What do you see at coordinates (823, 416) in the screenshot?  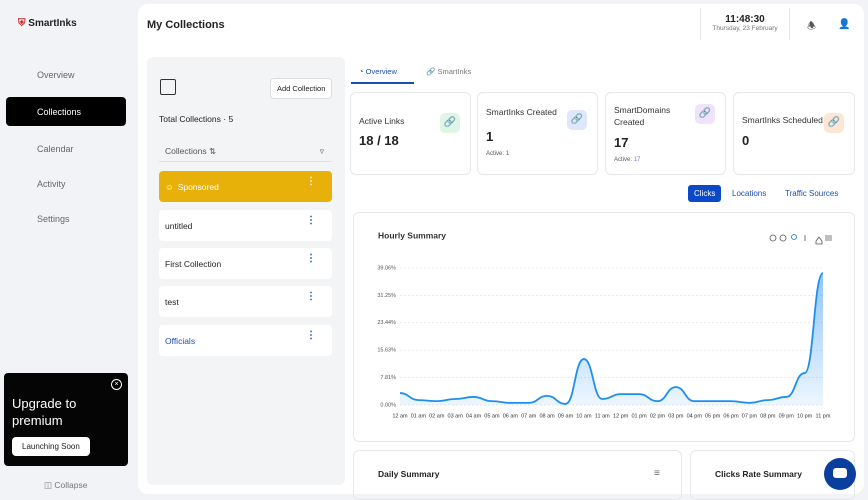 I see `x-tick-label: 11 pm` at bounding box center [823, 416].